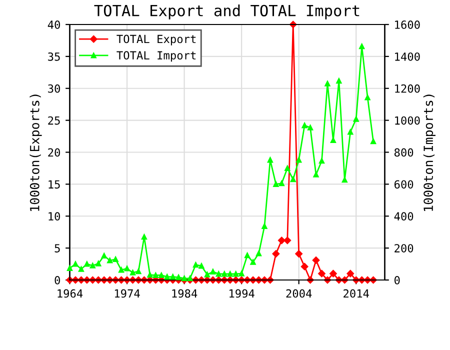 The image size is (450, 350). I want to click on y2-tick-label: 800, so click(404, 152).